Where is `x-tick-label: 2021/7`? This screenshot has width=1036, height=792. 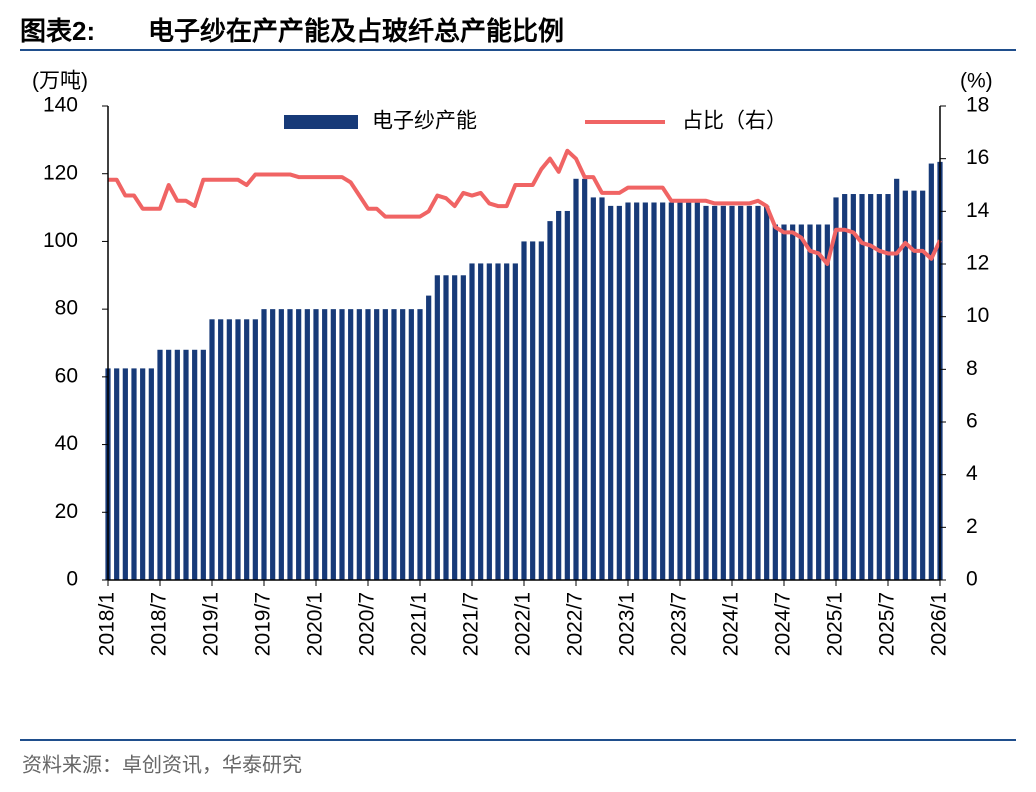 x-tick-label: 2021/7 is located at coordinates (471, 624).